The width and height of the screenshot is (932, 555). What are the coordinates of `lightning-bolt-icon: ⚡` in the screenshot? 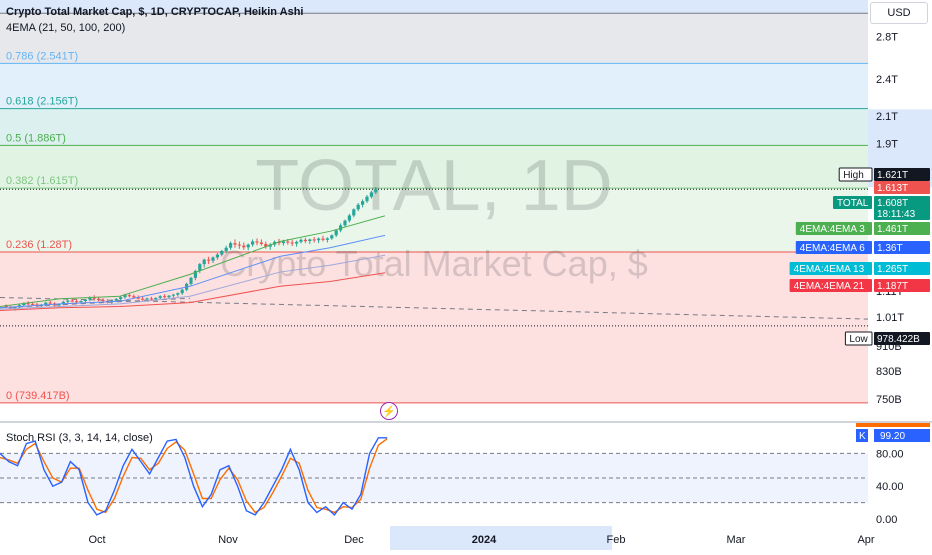 It's located at (389, 411).